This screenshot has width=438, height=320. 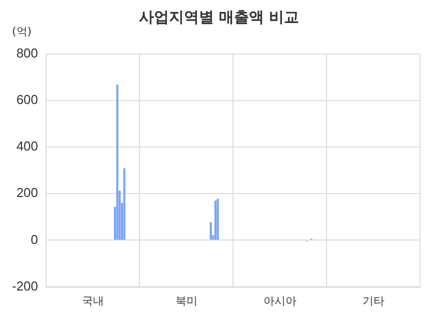 I want to click on y-tick-label: 200, so click(x=27, y=192).